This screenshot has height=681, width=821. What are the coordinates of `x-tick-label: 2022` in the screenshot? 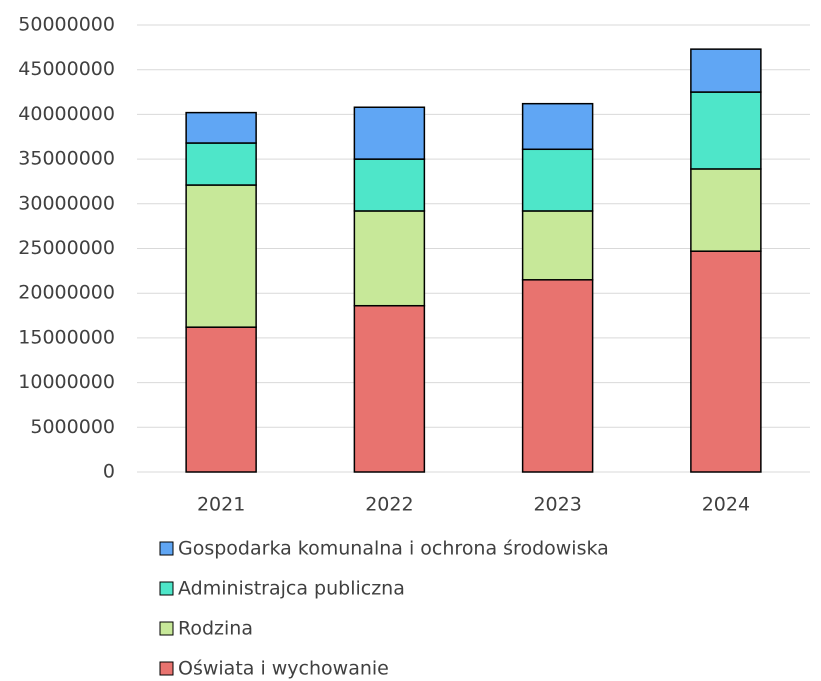 It's located at (389, 505).